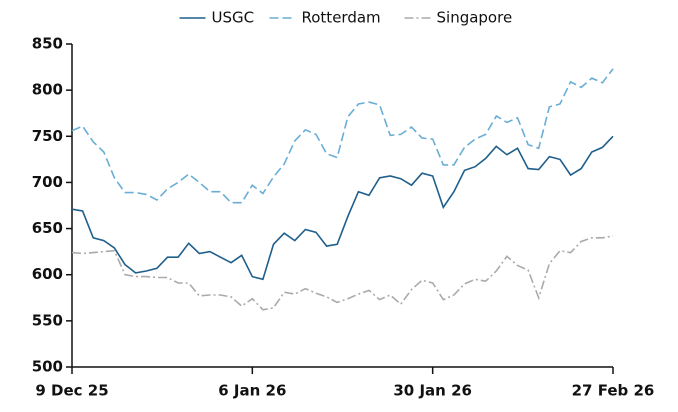  What do you see at coordinates (233, 18) in the screenshot?
I see `legend-label: USGC` at bounding box center [233, 18].